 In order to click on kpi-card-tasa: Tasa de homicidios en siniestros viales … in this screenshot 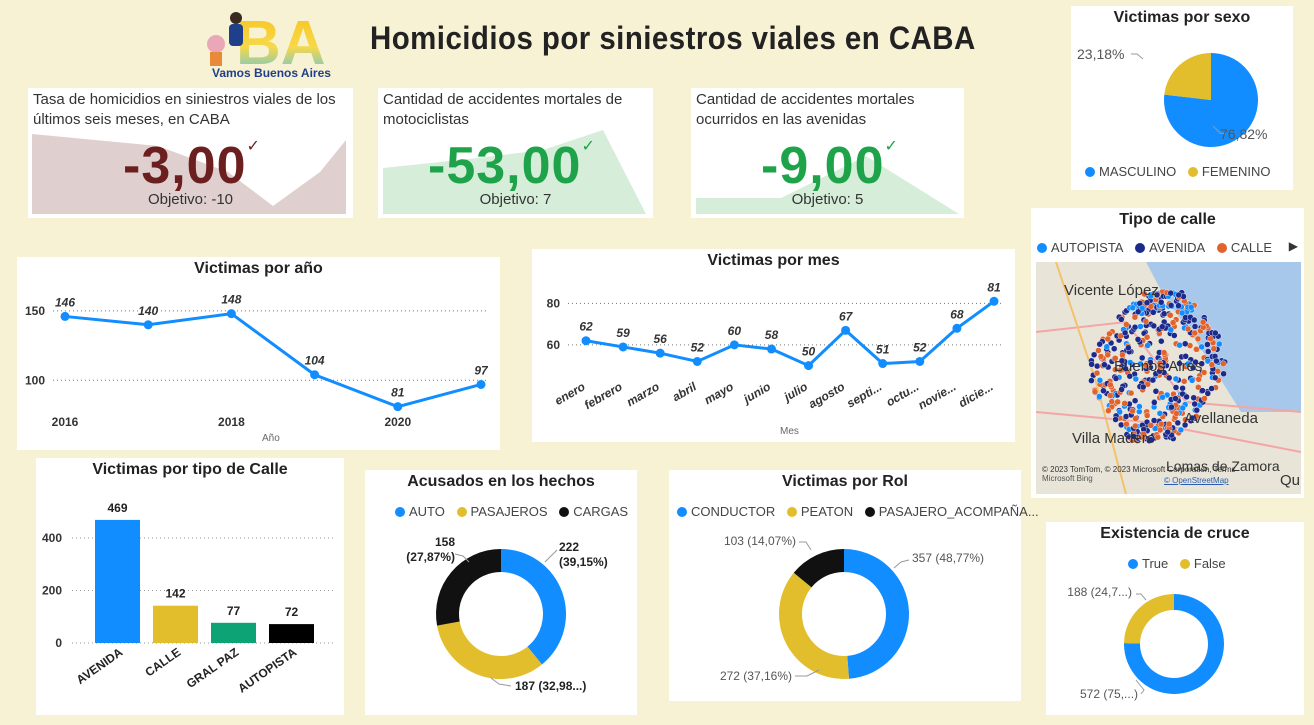, I will do `click(190, 153)`.